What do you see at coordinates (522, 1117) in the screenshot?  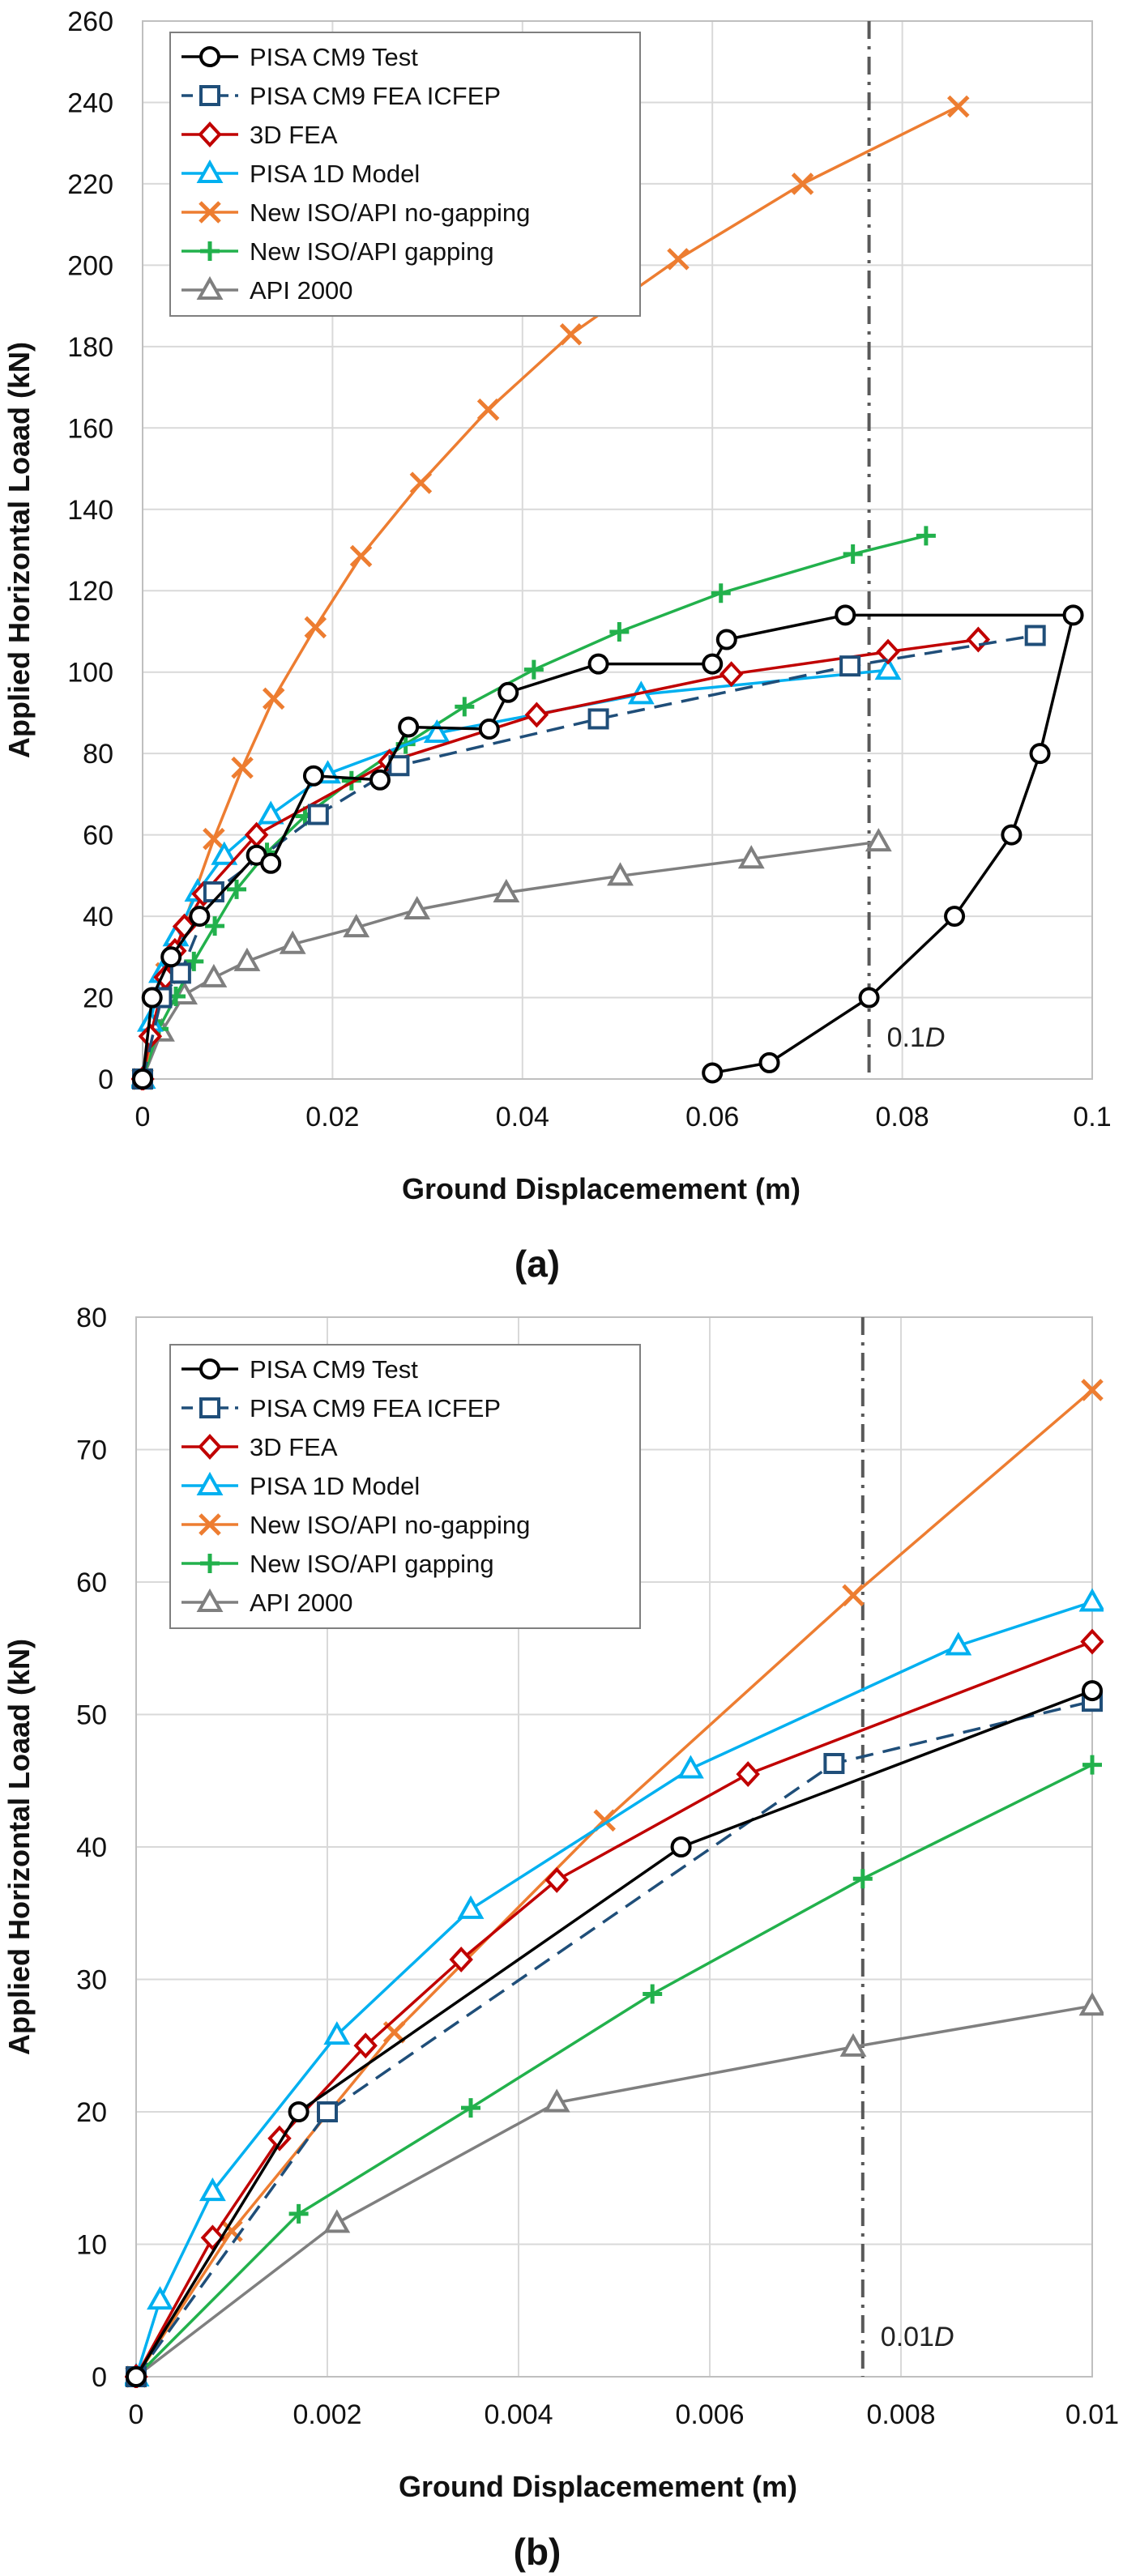 I see `x-tick-label: 0.04` at bounding box center [522, 1117].